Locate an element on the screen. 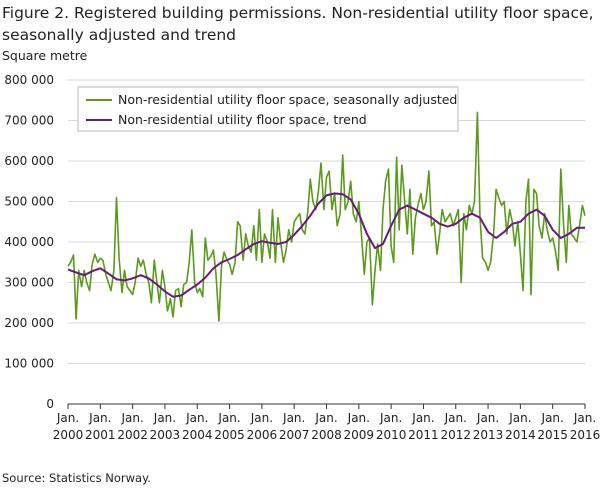 The width and height of the screenshot is (609, 488). x-tick-label: 2003 is located at coordinates (165, 435).